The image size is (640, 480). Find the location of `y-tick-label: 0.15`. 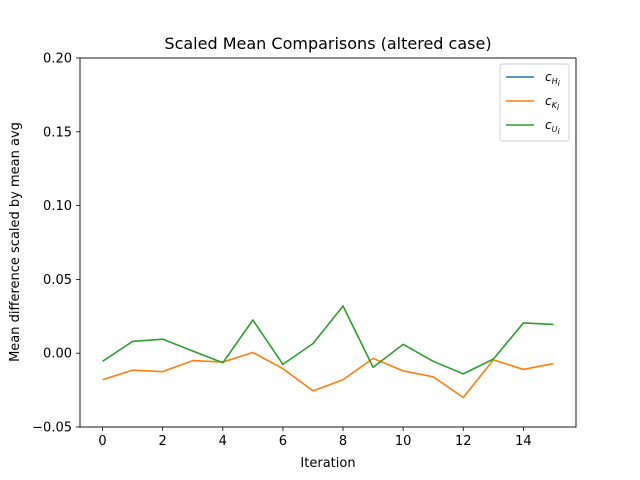

y-tick-label: 0.15 is located at coordinates (57, 132).